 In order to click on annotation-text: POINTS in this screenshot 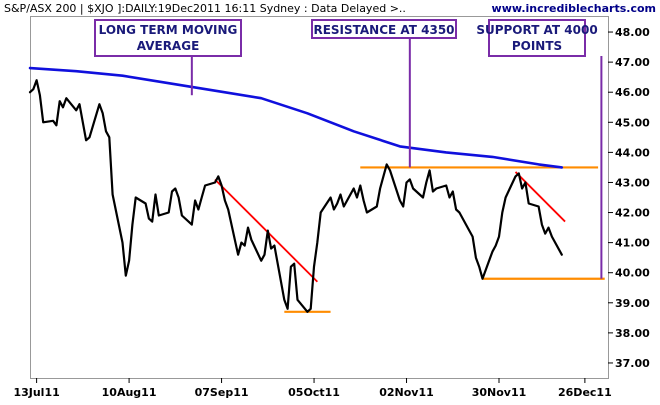, I will do `click(537, 46)`.